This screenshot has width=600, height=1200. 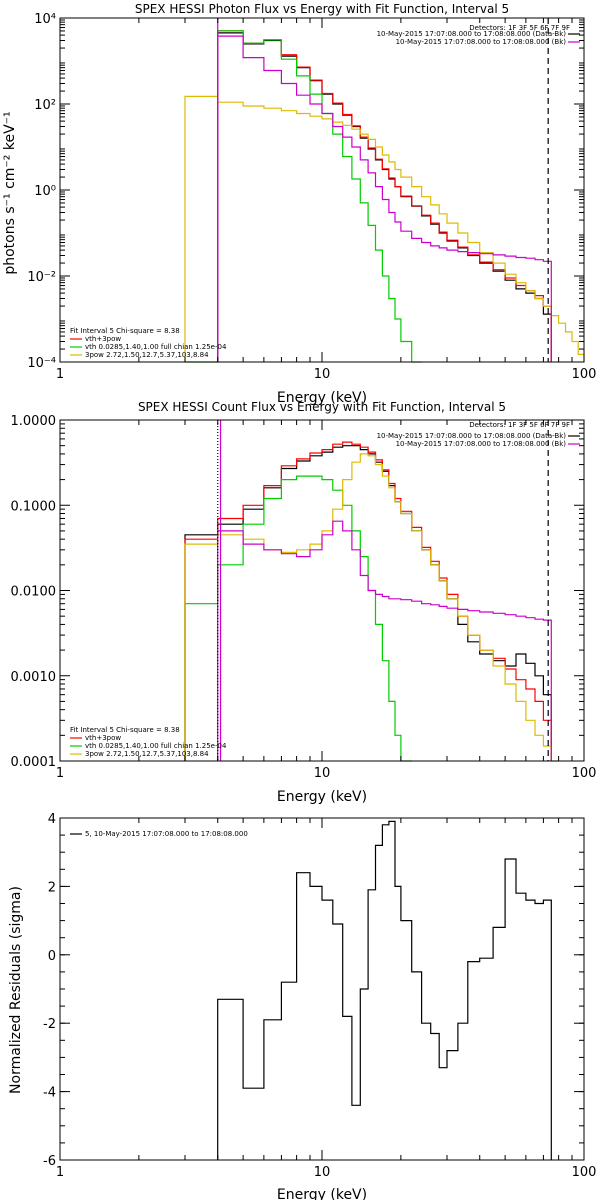 What do you see at coordinates (519, 425) in the screenshot?
I see `count-flux-detectors: Detectors: 1F 3F 5F 6F 7F 9F` at bounding box center [519, 425].